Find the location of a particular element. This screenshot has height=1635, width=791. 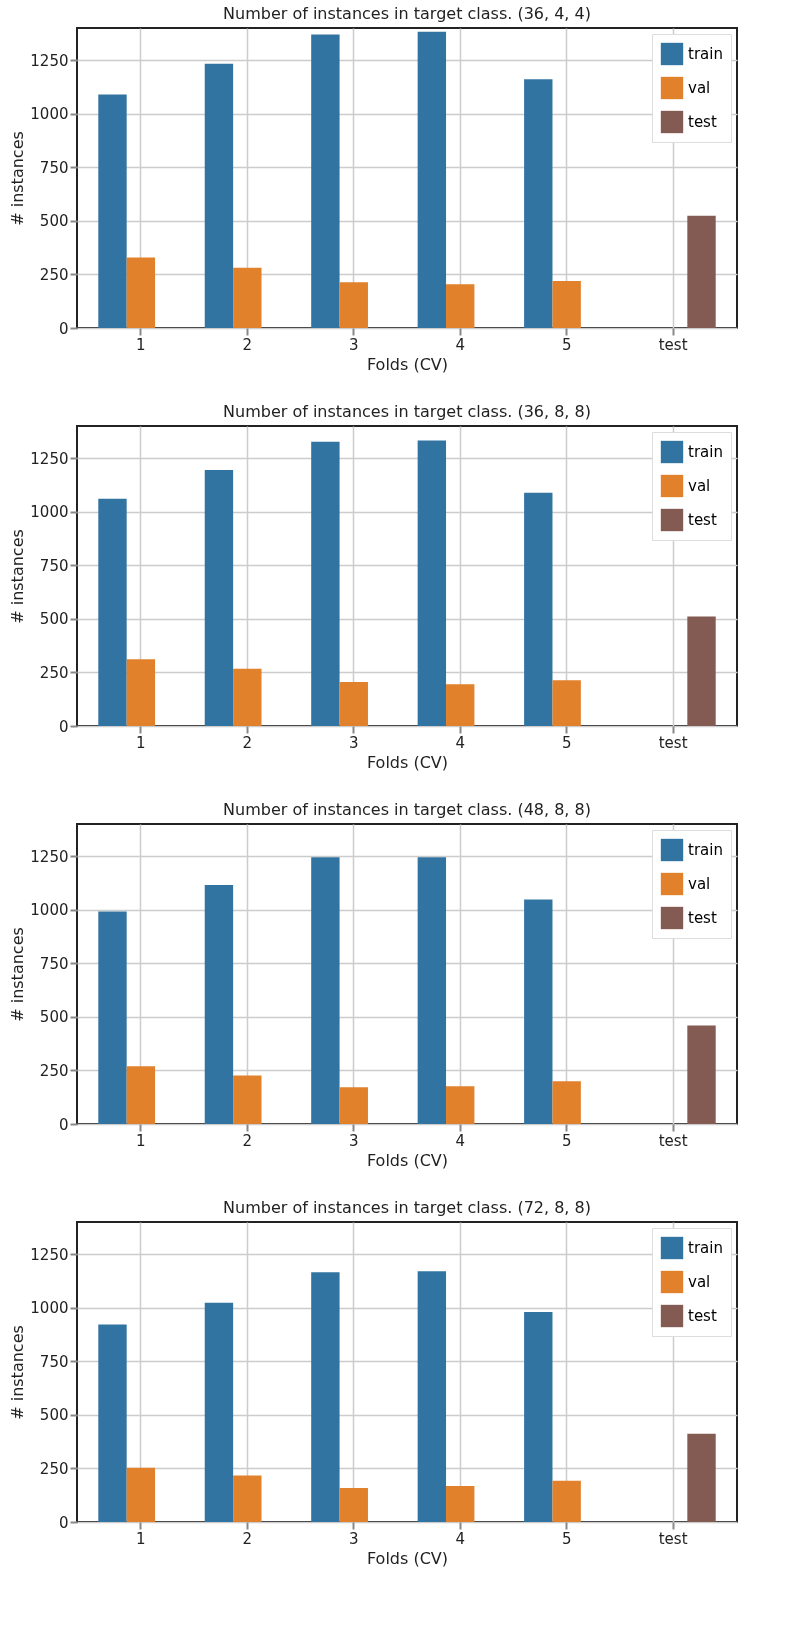

y-tick-label: 0 is located at coordinates (63, 328).